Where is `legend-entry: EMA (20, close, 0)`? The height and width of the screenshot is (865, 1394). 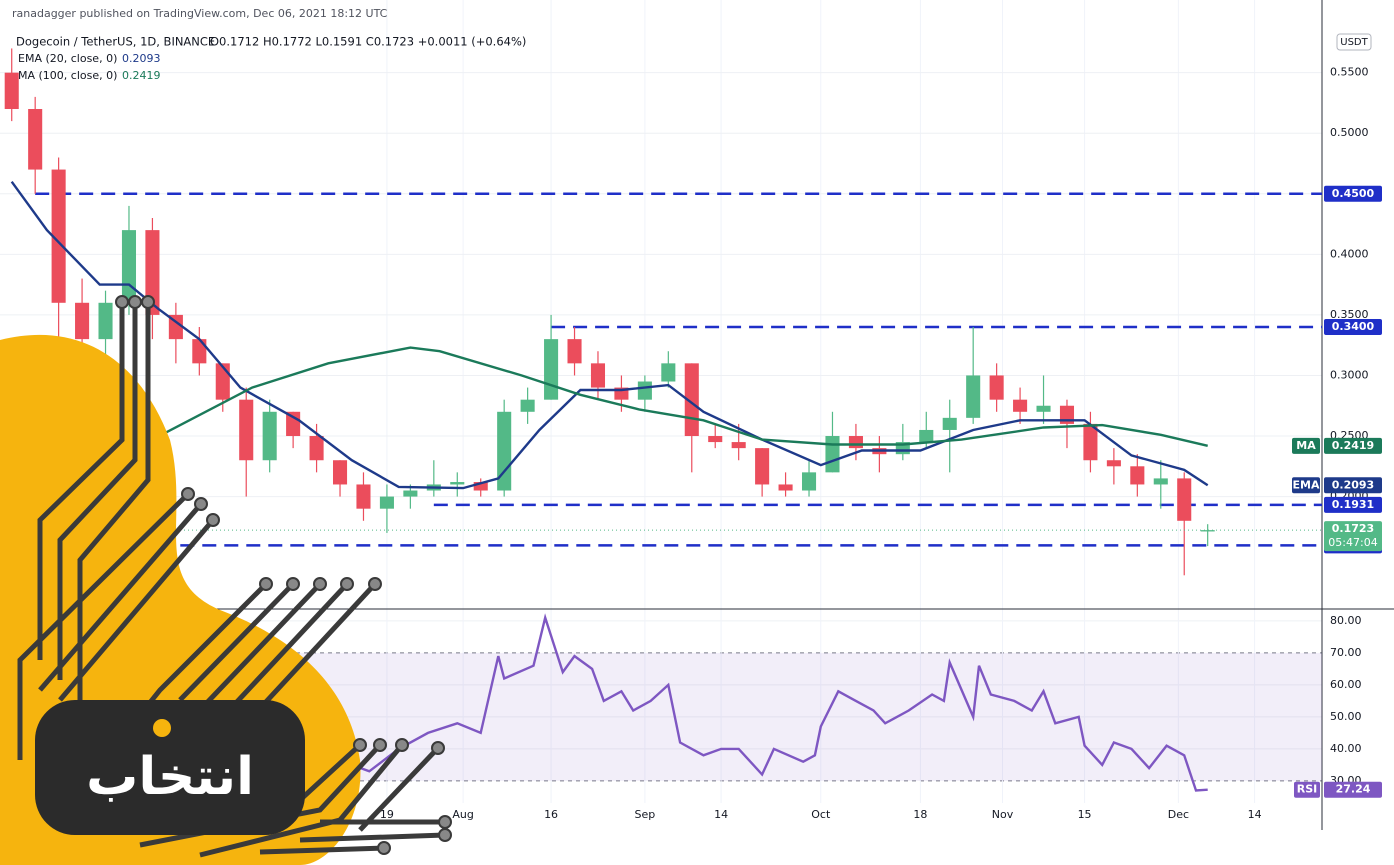 legend-entry: EMA (20, close, 0) is located at coordinates (67, 58).